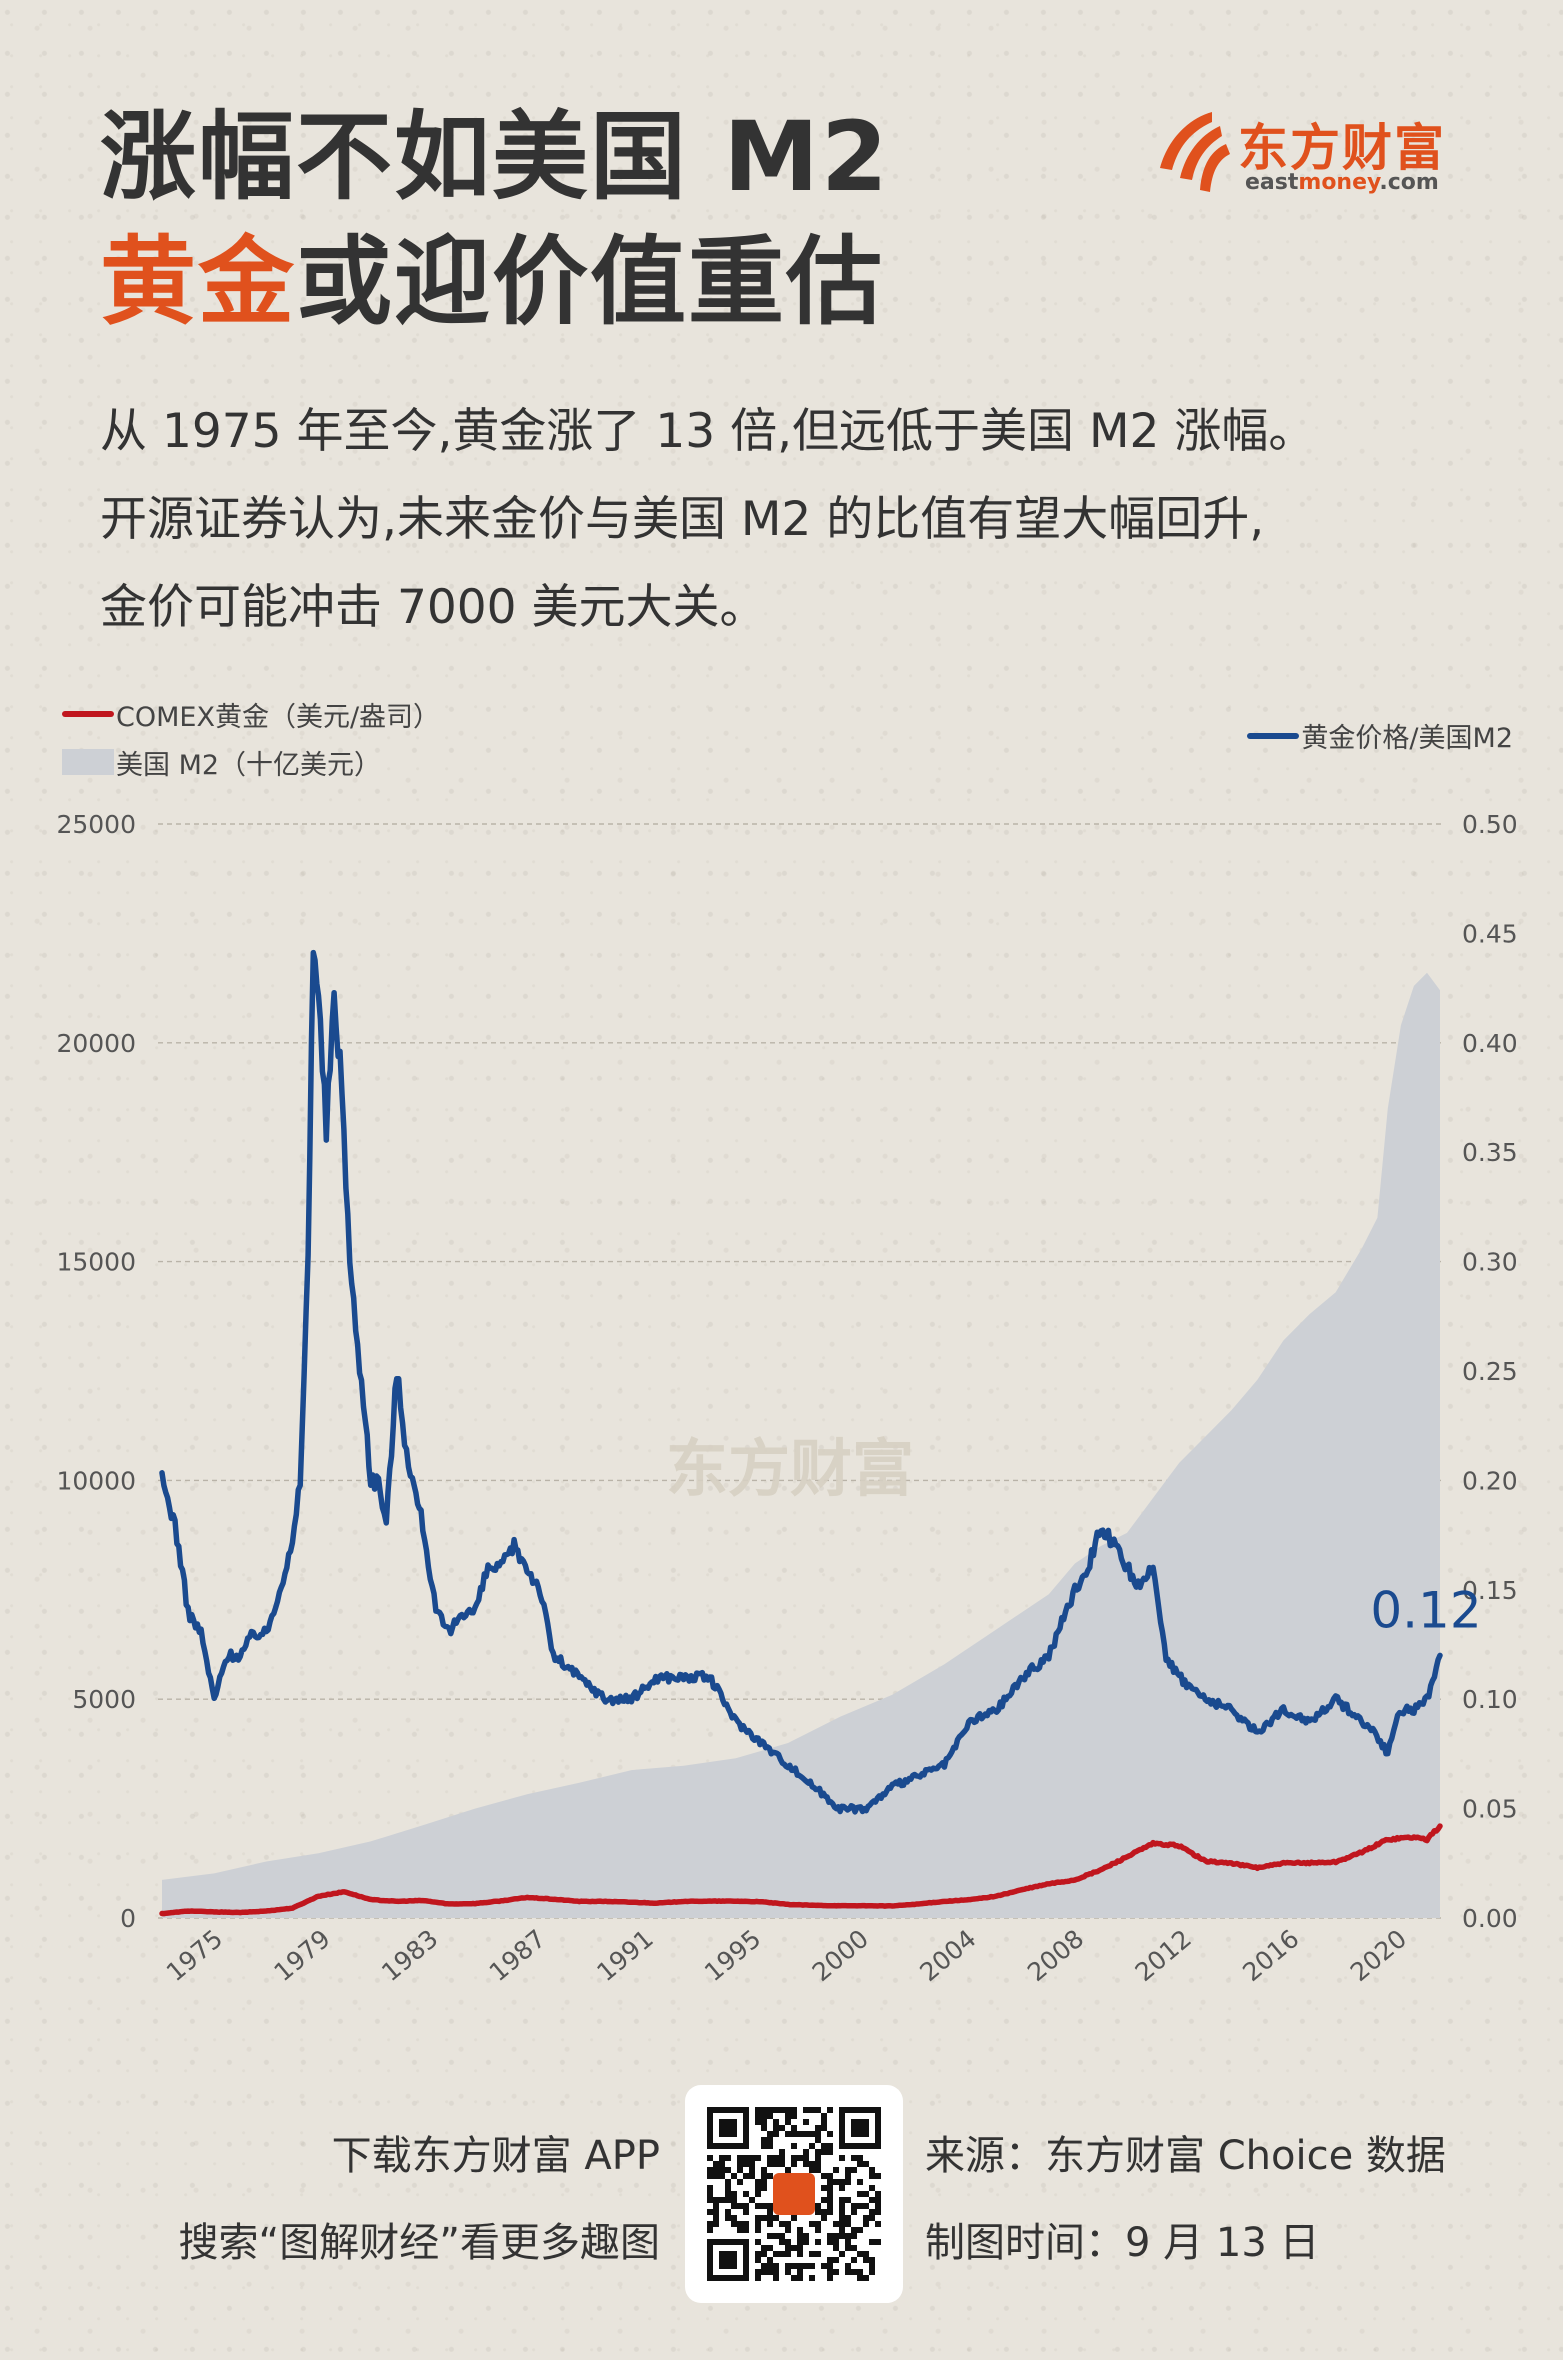 This screenshot has width=1563, height=2360. Describe the element at coordinates (732, 1955) in the screenshot. I see `x-axis-tick-label: 1995` at that location.